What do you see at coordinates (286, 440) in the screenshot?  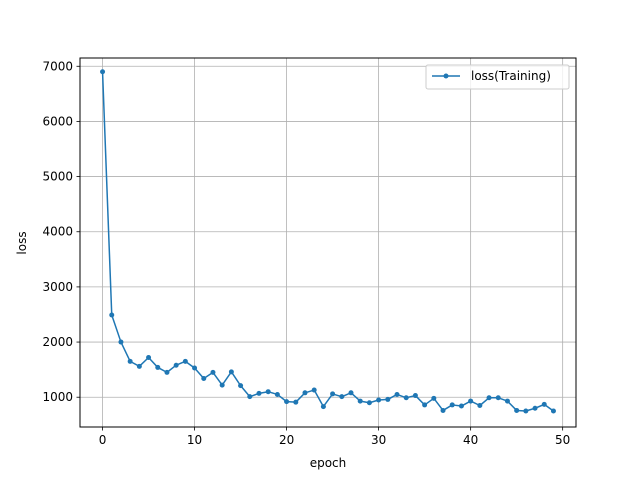 I see `x-tick-label: 20` at bounding box center [286, 440].